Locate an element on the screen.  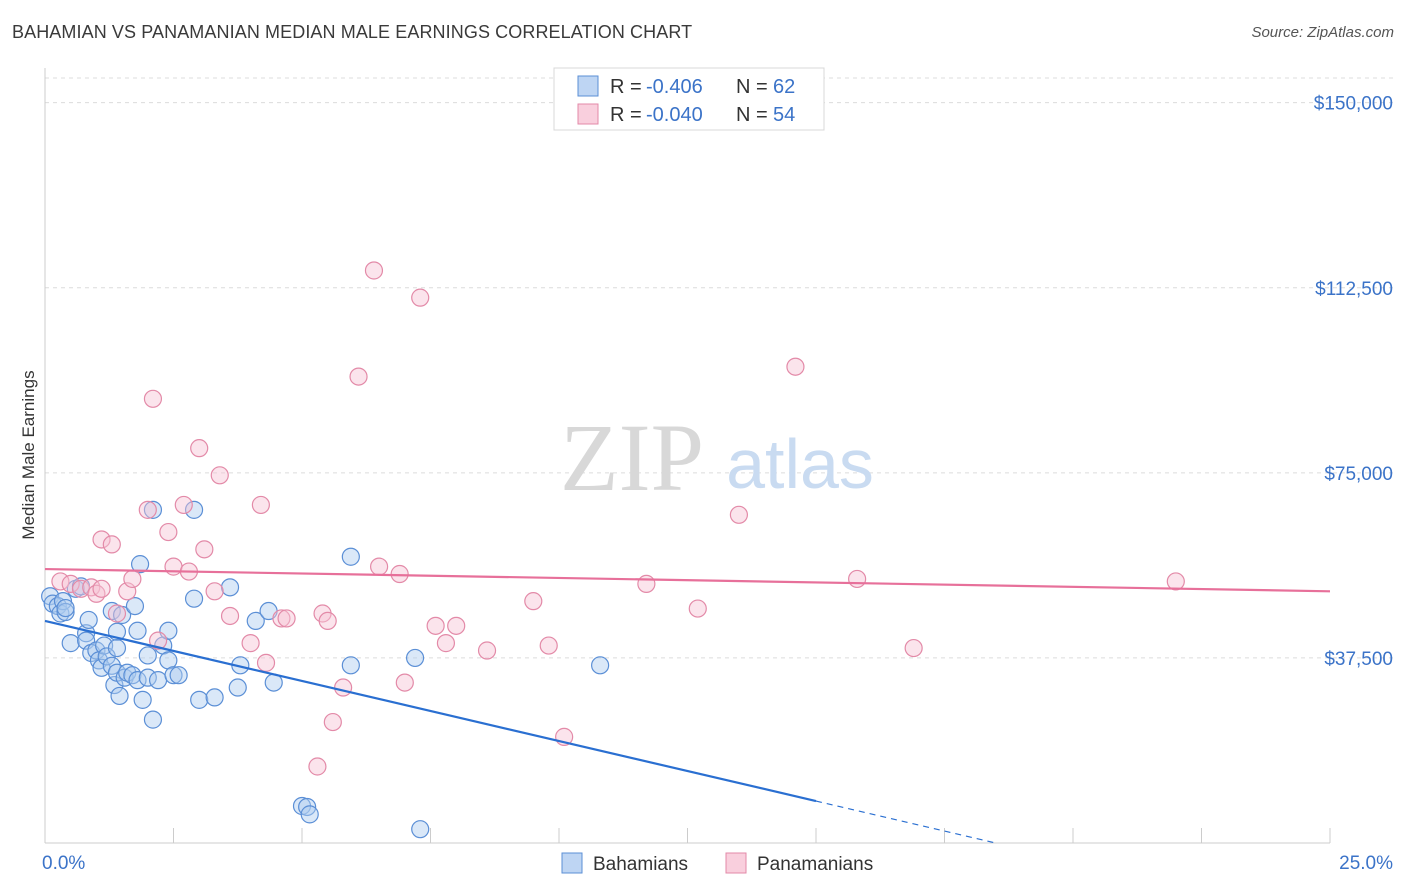
legend-r-value-1: -0.040 is located at coordinates (674, 115).